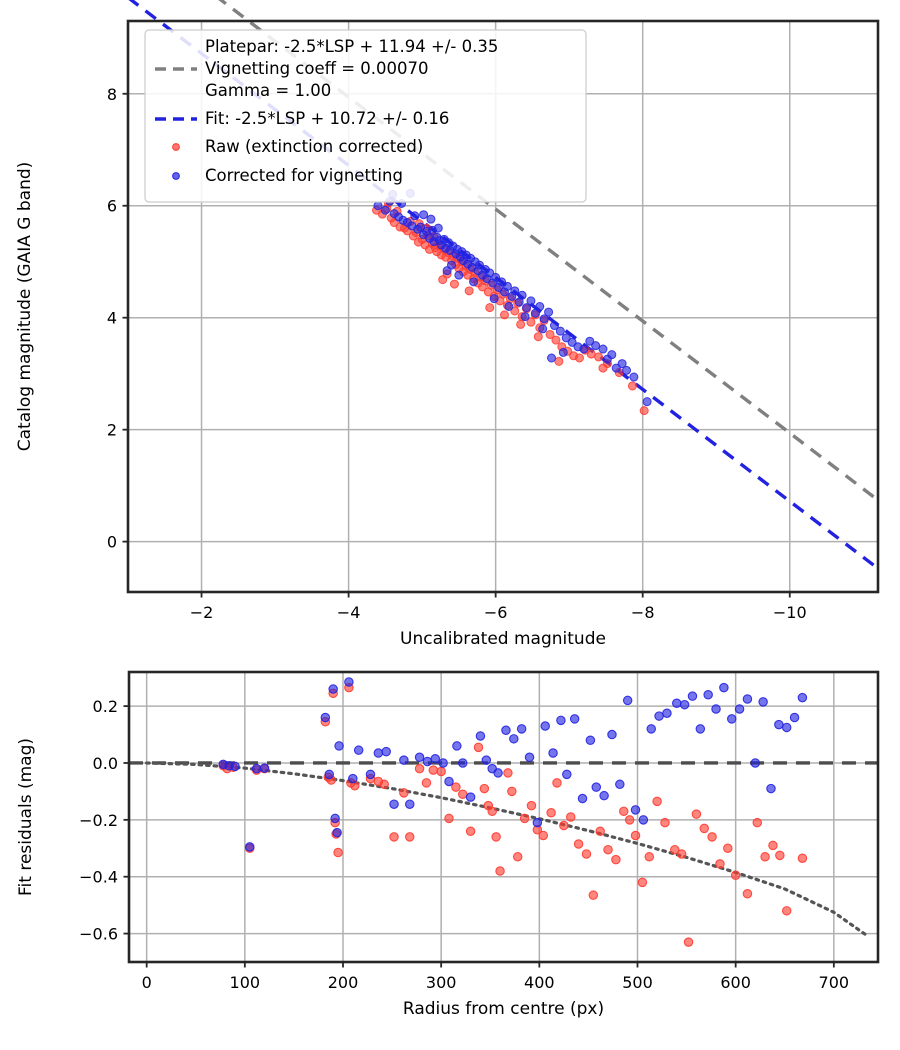 Image resolution: width=900 pixels, height=1050 pixels. Describe the element at coordinates (349, 612) in the screenshot. I see `x-tick-label: −4` at that location.